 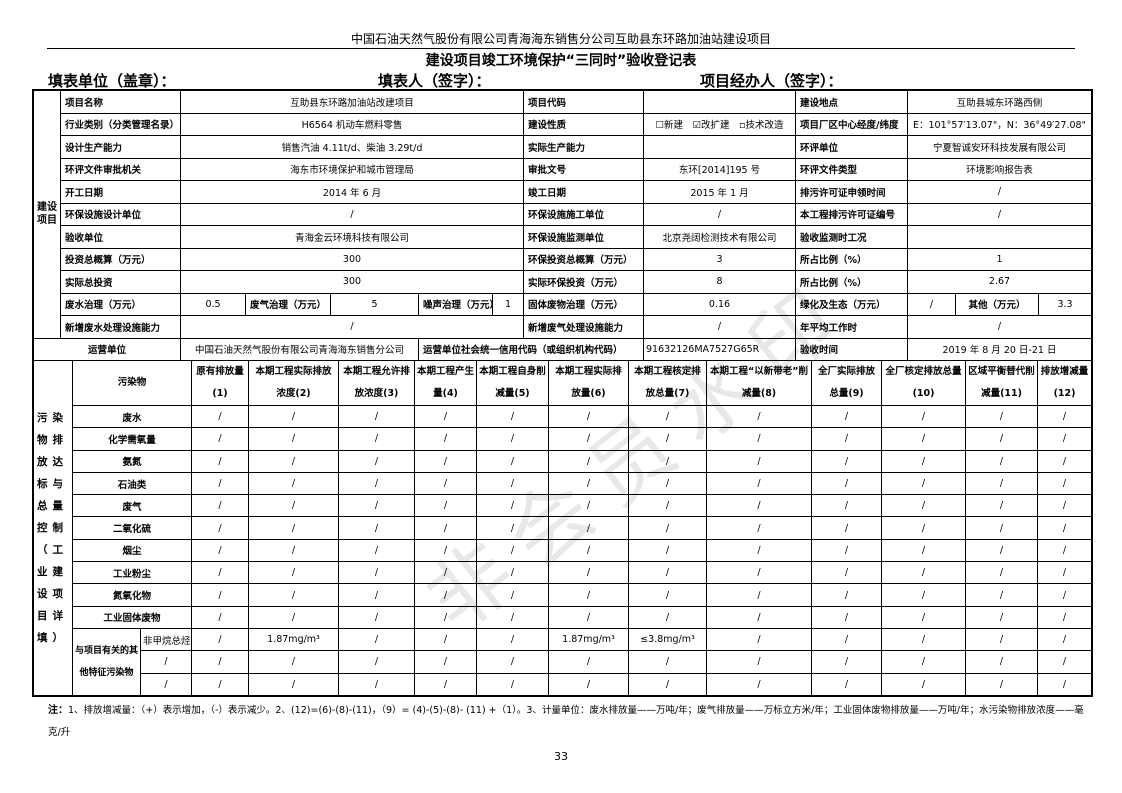 I want to click on column-header: 本期工程允许排放浓度(3), so click(x=377, y=383).